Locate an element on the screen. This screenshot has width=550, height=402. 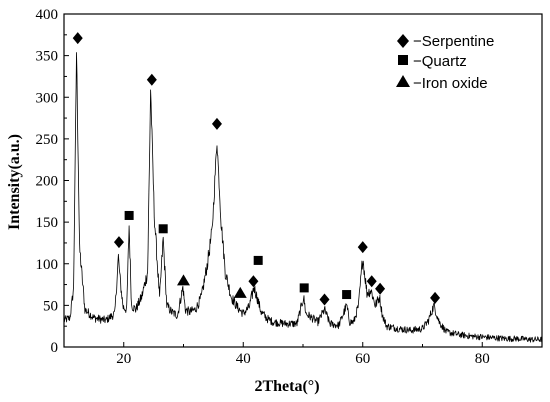
y-tick-label: 0 is located at coordinates (55, 348).